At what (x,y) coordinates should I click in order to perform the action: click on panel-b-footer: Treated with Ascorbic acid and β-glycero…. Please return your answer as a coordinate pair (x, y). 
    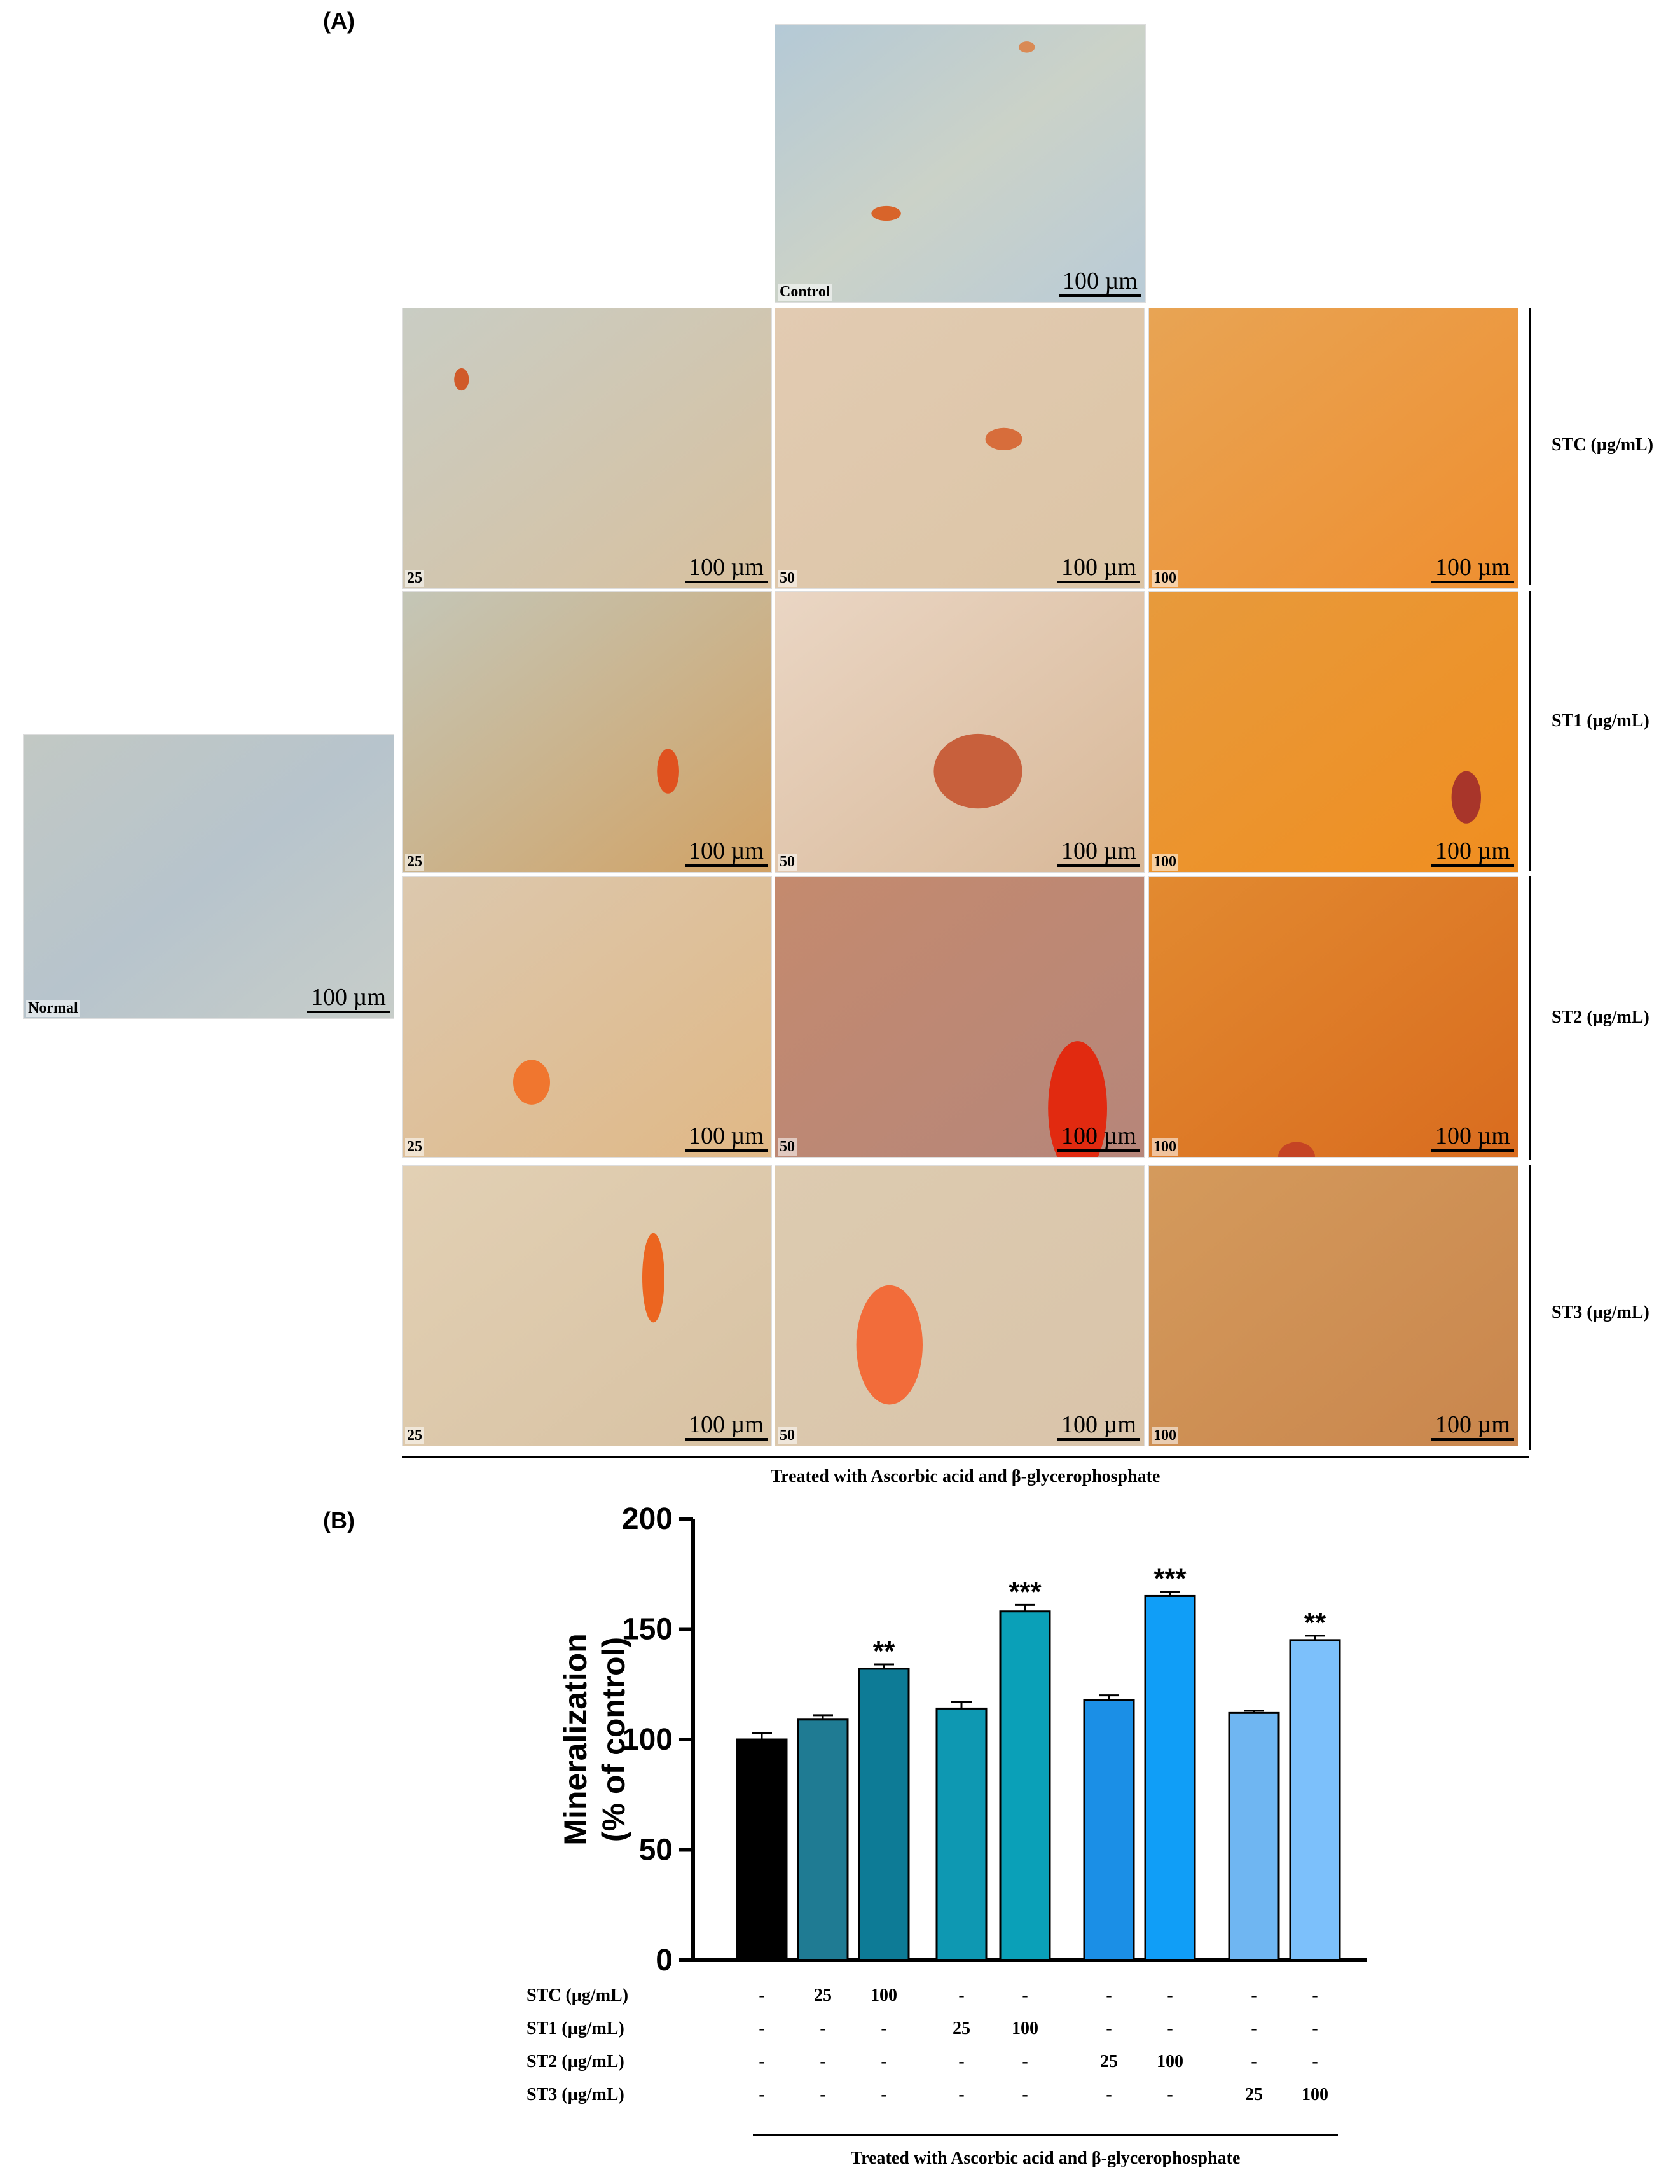
    Looking at the image, I should click on (1045, 2158).